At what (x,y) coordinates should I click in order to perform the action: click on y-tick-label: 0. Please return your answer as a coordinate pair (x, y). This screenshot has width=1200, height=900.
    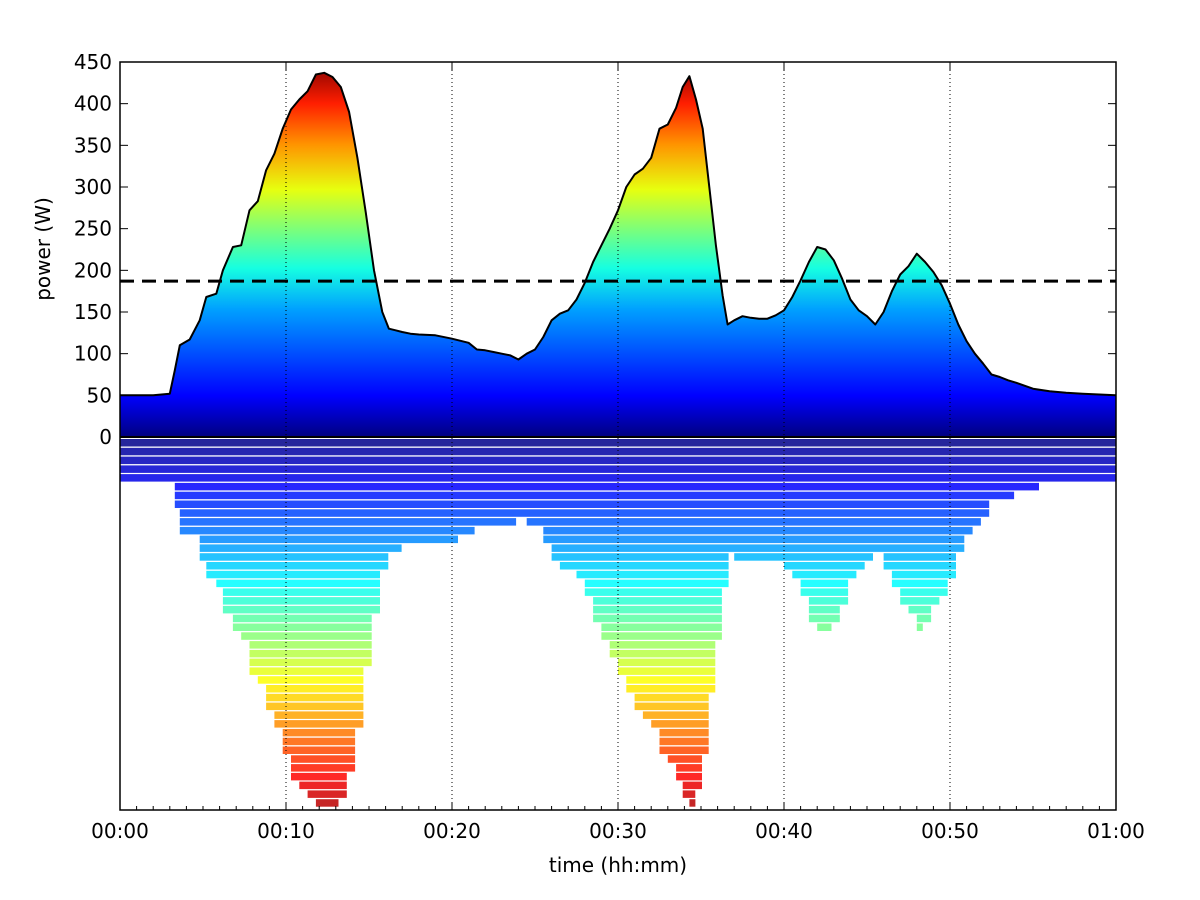
    Looking at the image, I should click on (105, 437).